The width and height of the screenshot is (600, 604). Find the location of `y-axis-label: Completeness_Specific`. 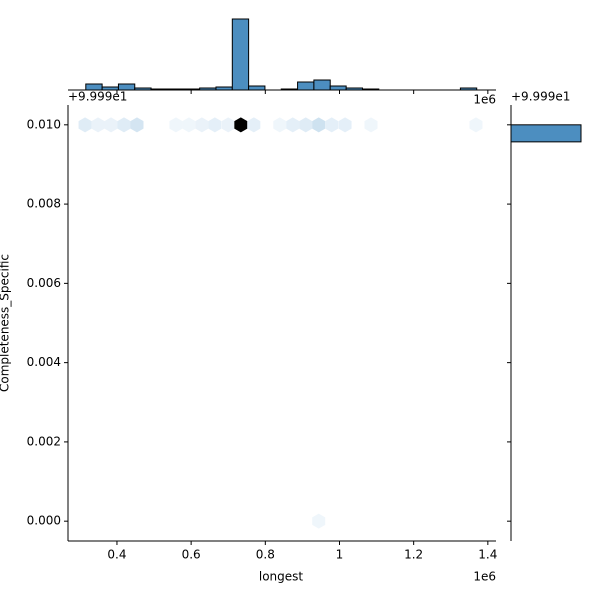

y-axis-label: Completeness_Specific is located at coordinates (6, 323).